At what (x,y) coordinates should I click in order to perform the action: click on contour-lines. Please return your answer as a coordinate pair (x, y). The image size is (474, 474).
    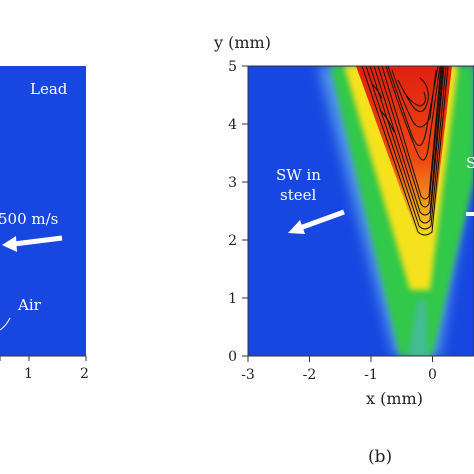
    Looking at the image, I should click on (405, 151).